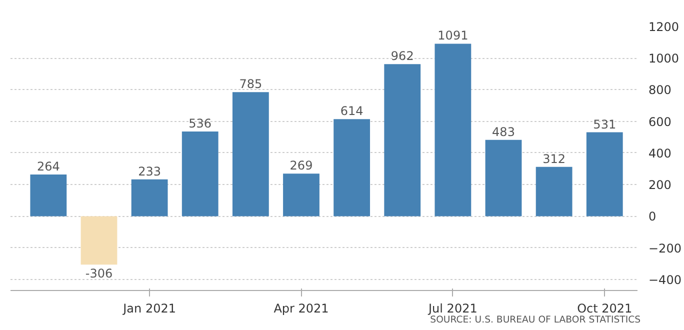 The image size is (684, 330). Describe the element at coordinates (554, 159) in the screenshot. I see `data-label: 312` at that location.